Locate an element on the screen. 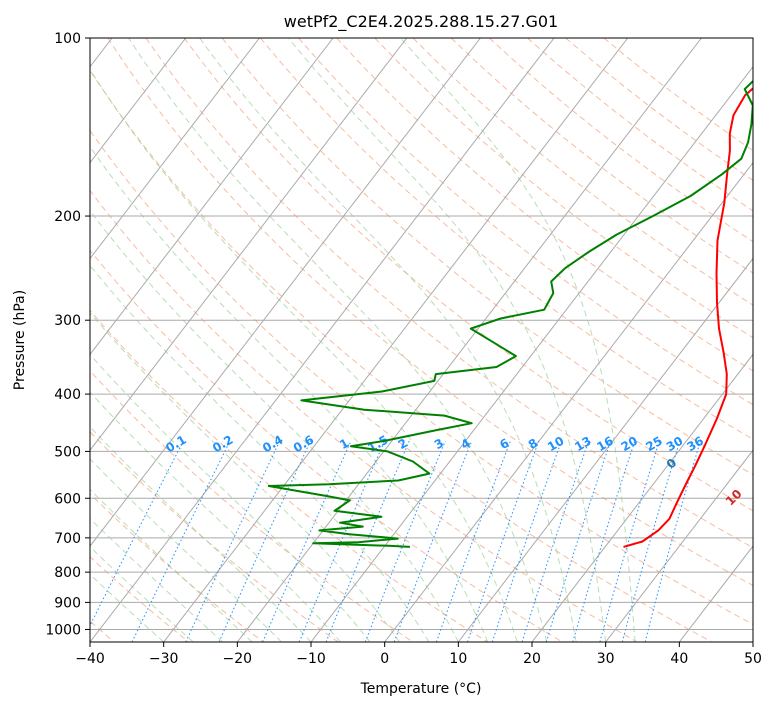 This screenshot has height=712, width=775. y-tick-label: 900 is located at coordinates (67, 603).